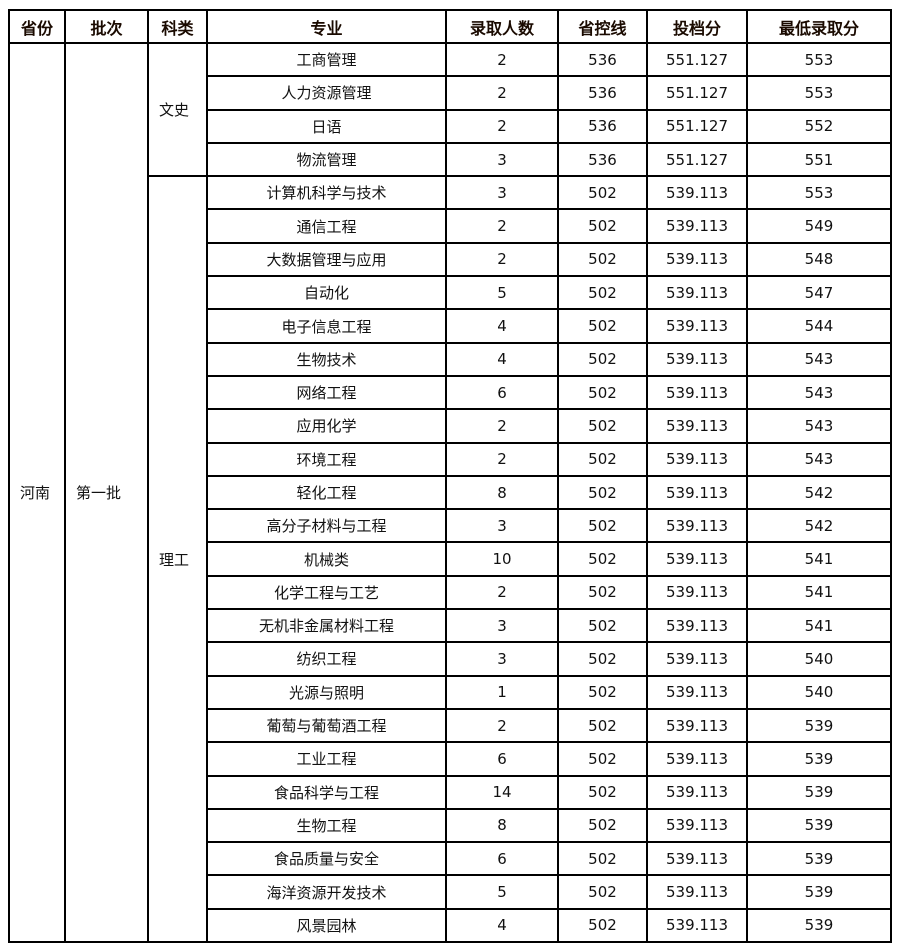  What do you see at coordinates (450, 93) in the screenshot?
I see `table-row: 人力资源管理 2 536 551.127 553` at bounding box center [450, 93].